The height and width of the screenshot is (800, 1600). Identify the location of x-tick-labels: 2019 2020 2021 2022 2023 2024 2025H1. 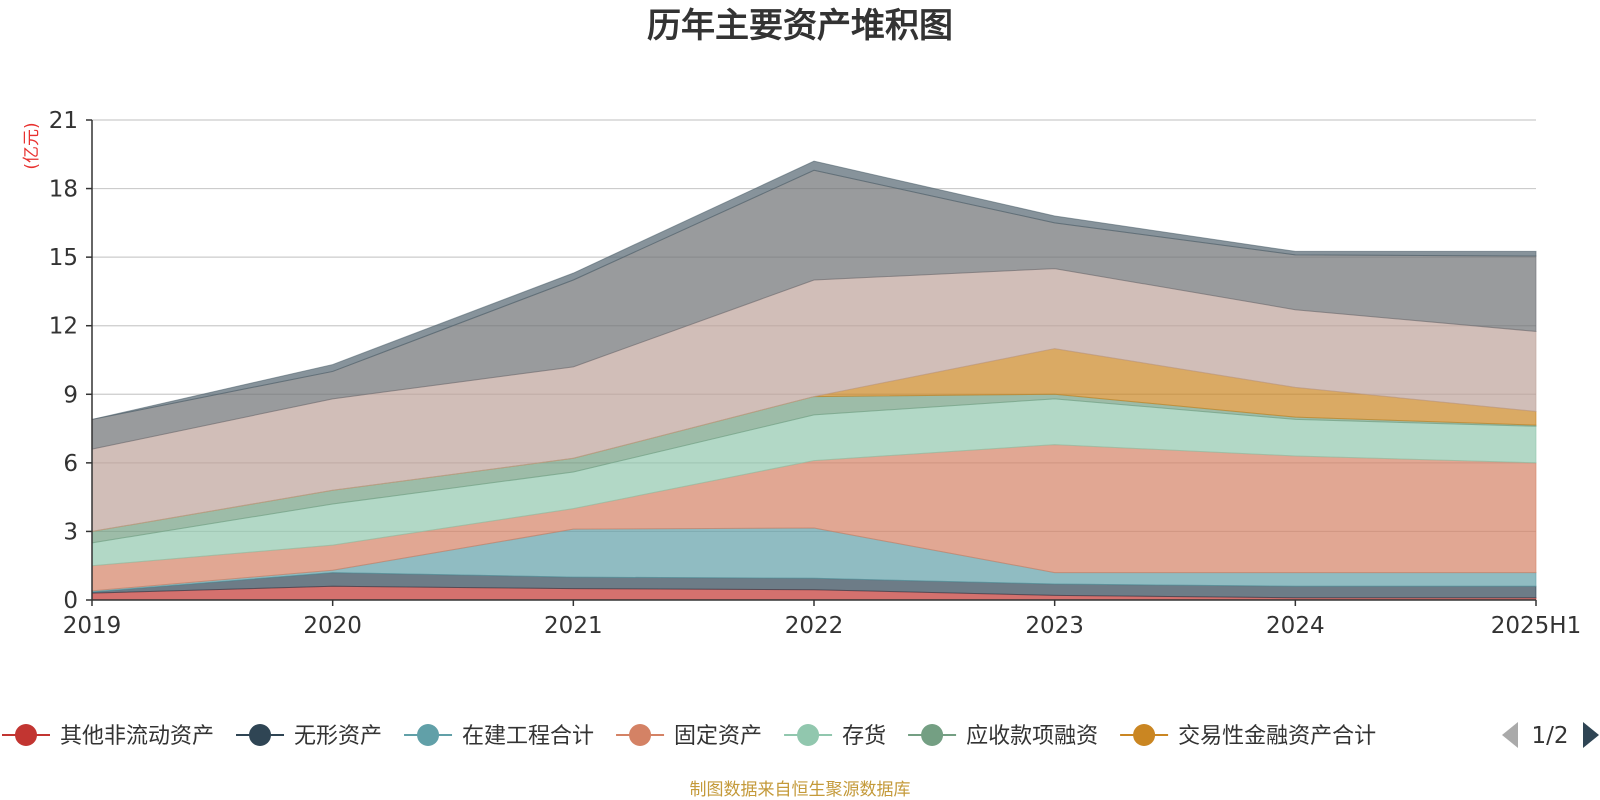
(822, 619).